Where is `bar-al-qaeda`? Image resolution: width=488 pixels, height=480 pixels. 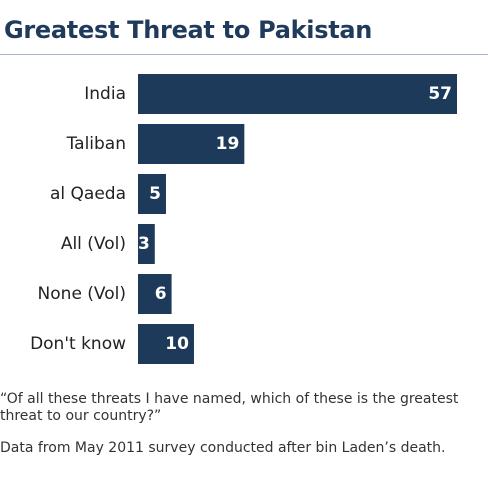
bar-al-qaeda is located at coordinates (152, 194).